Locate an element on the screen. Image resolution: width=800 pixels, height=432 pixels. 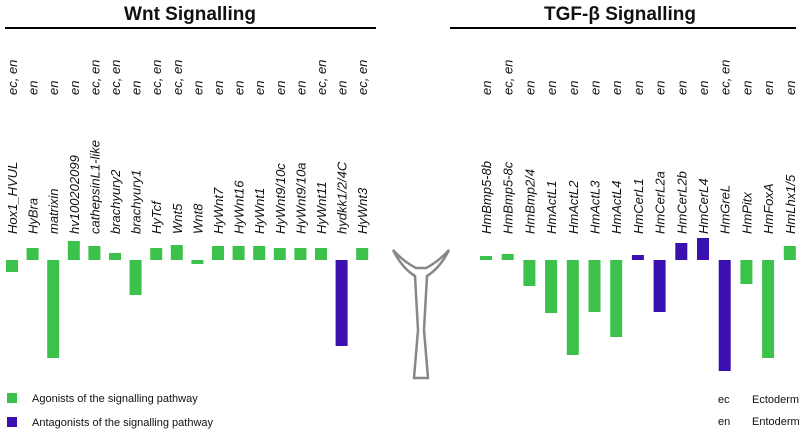
gene-label: HyWnt3 is located at coordinates (362, 210).